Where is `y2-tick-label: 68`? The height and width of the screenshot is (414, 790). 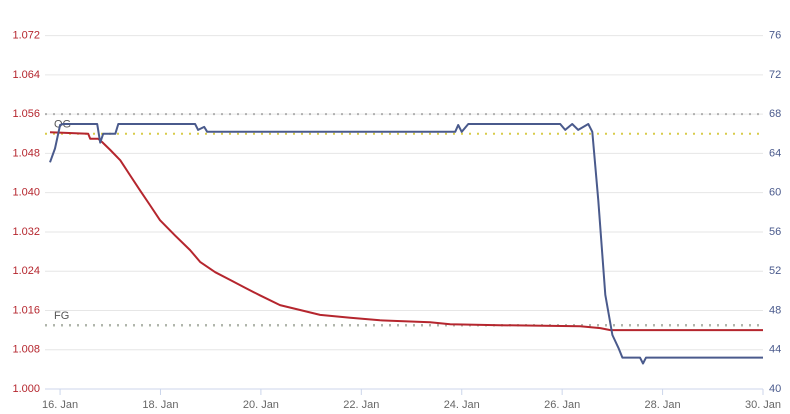
y2-tick-label: 68 is located at coordinates (775, 114).